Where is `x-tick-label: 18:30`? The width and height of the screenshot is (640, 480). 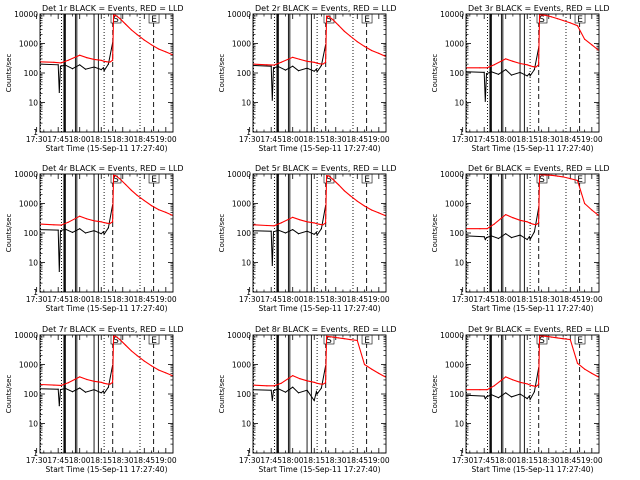 x-tick-label: 18:30 is located at coordinates (123, 460).